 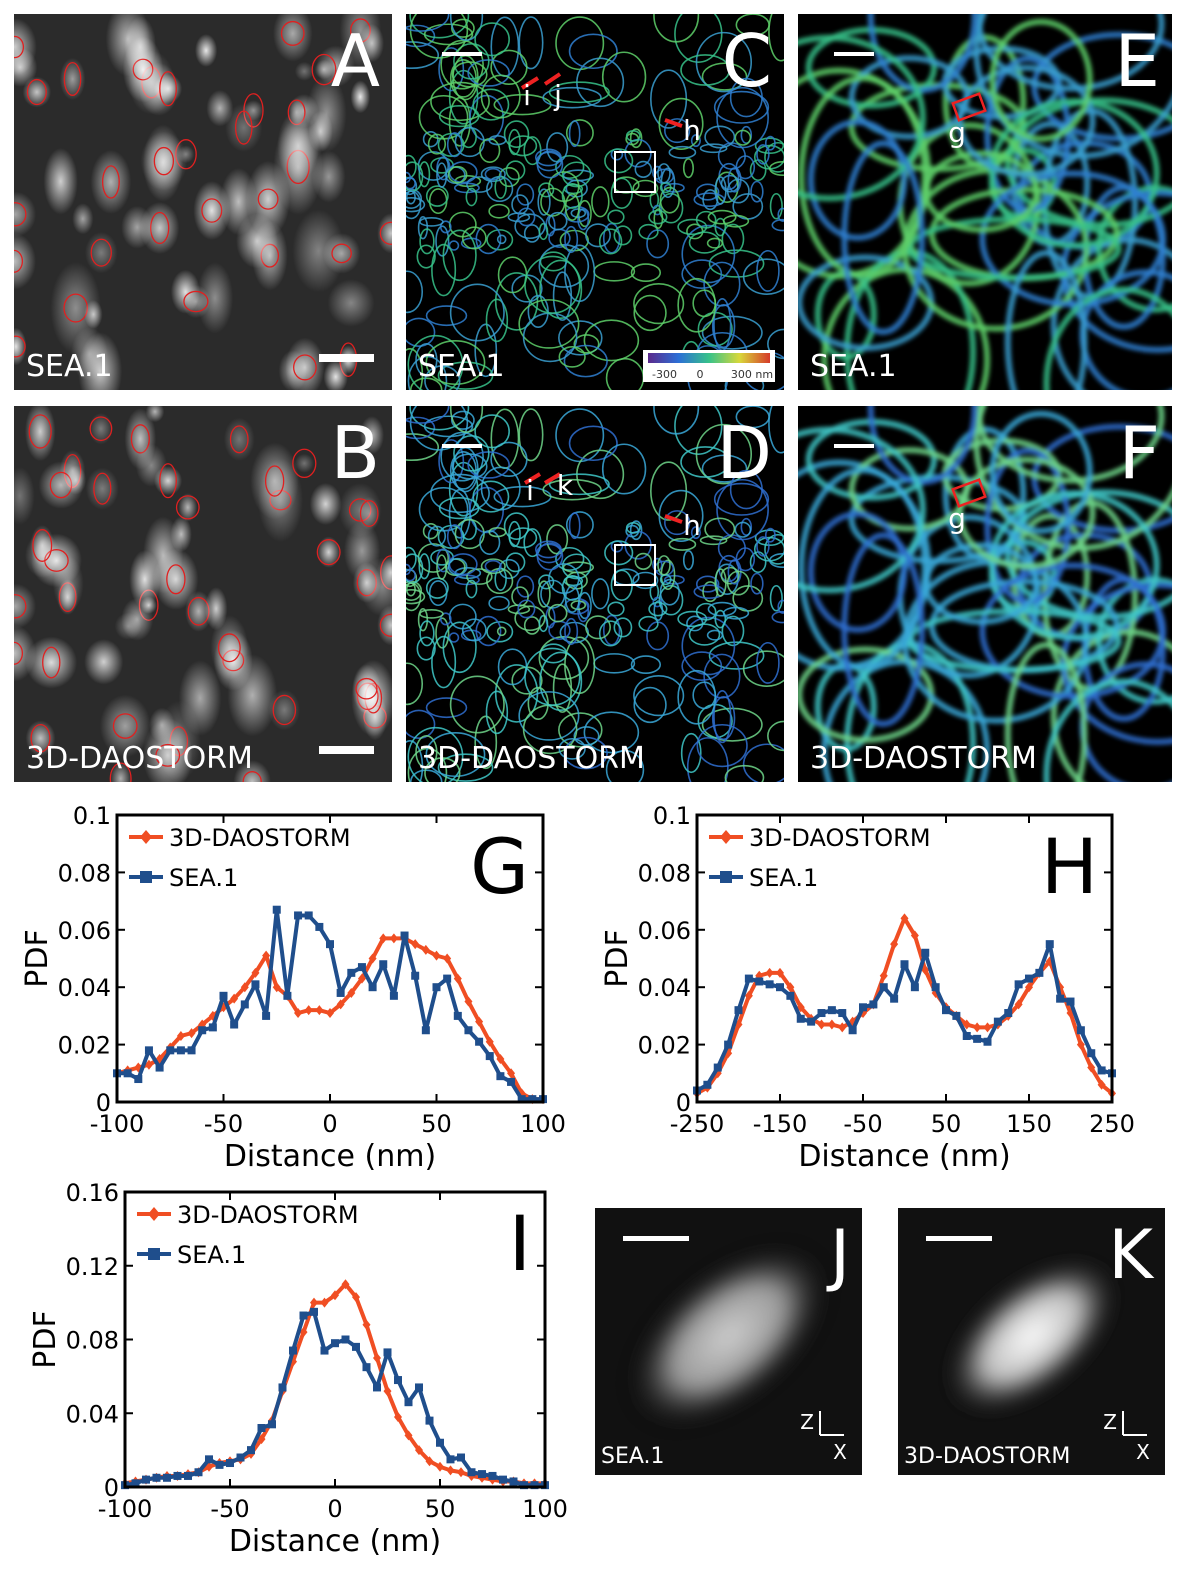 I want to click on scale-bar, so click(x=854, y=446).